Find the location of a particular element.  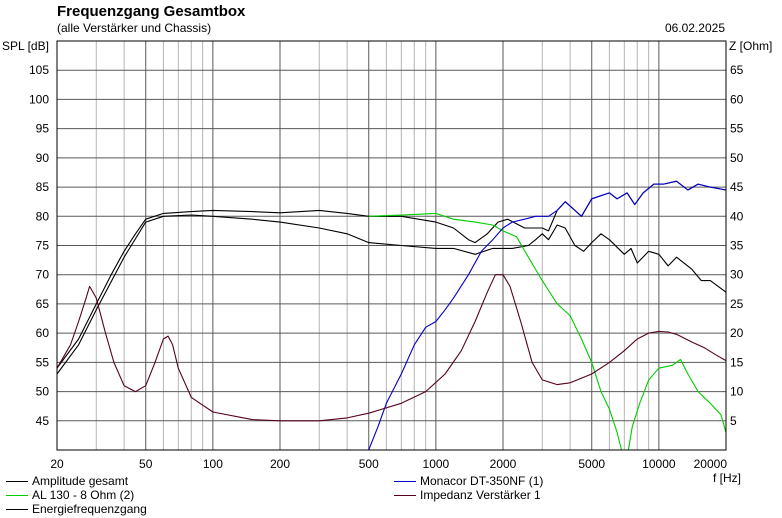

legend-al130: AL 130 - 8 Ohm (2) is located at coordinates (70, 495).